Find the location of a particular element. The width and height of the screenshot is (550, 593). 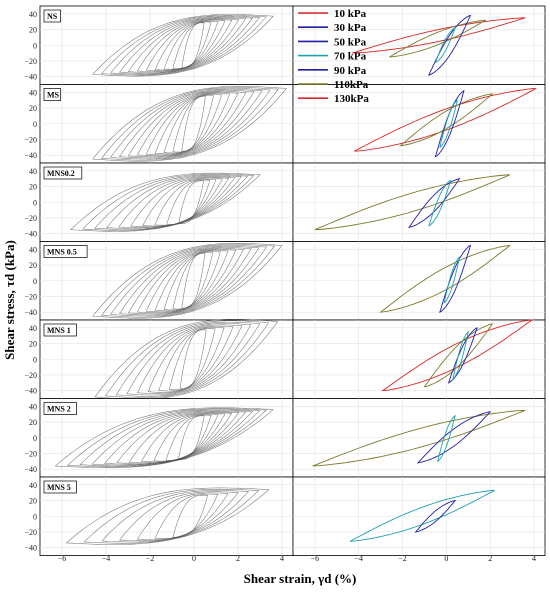

panel-tag: MNS 0.5 is located at coordinates (65, 251).